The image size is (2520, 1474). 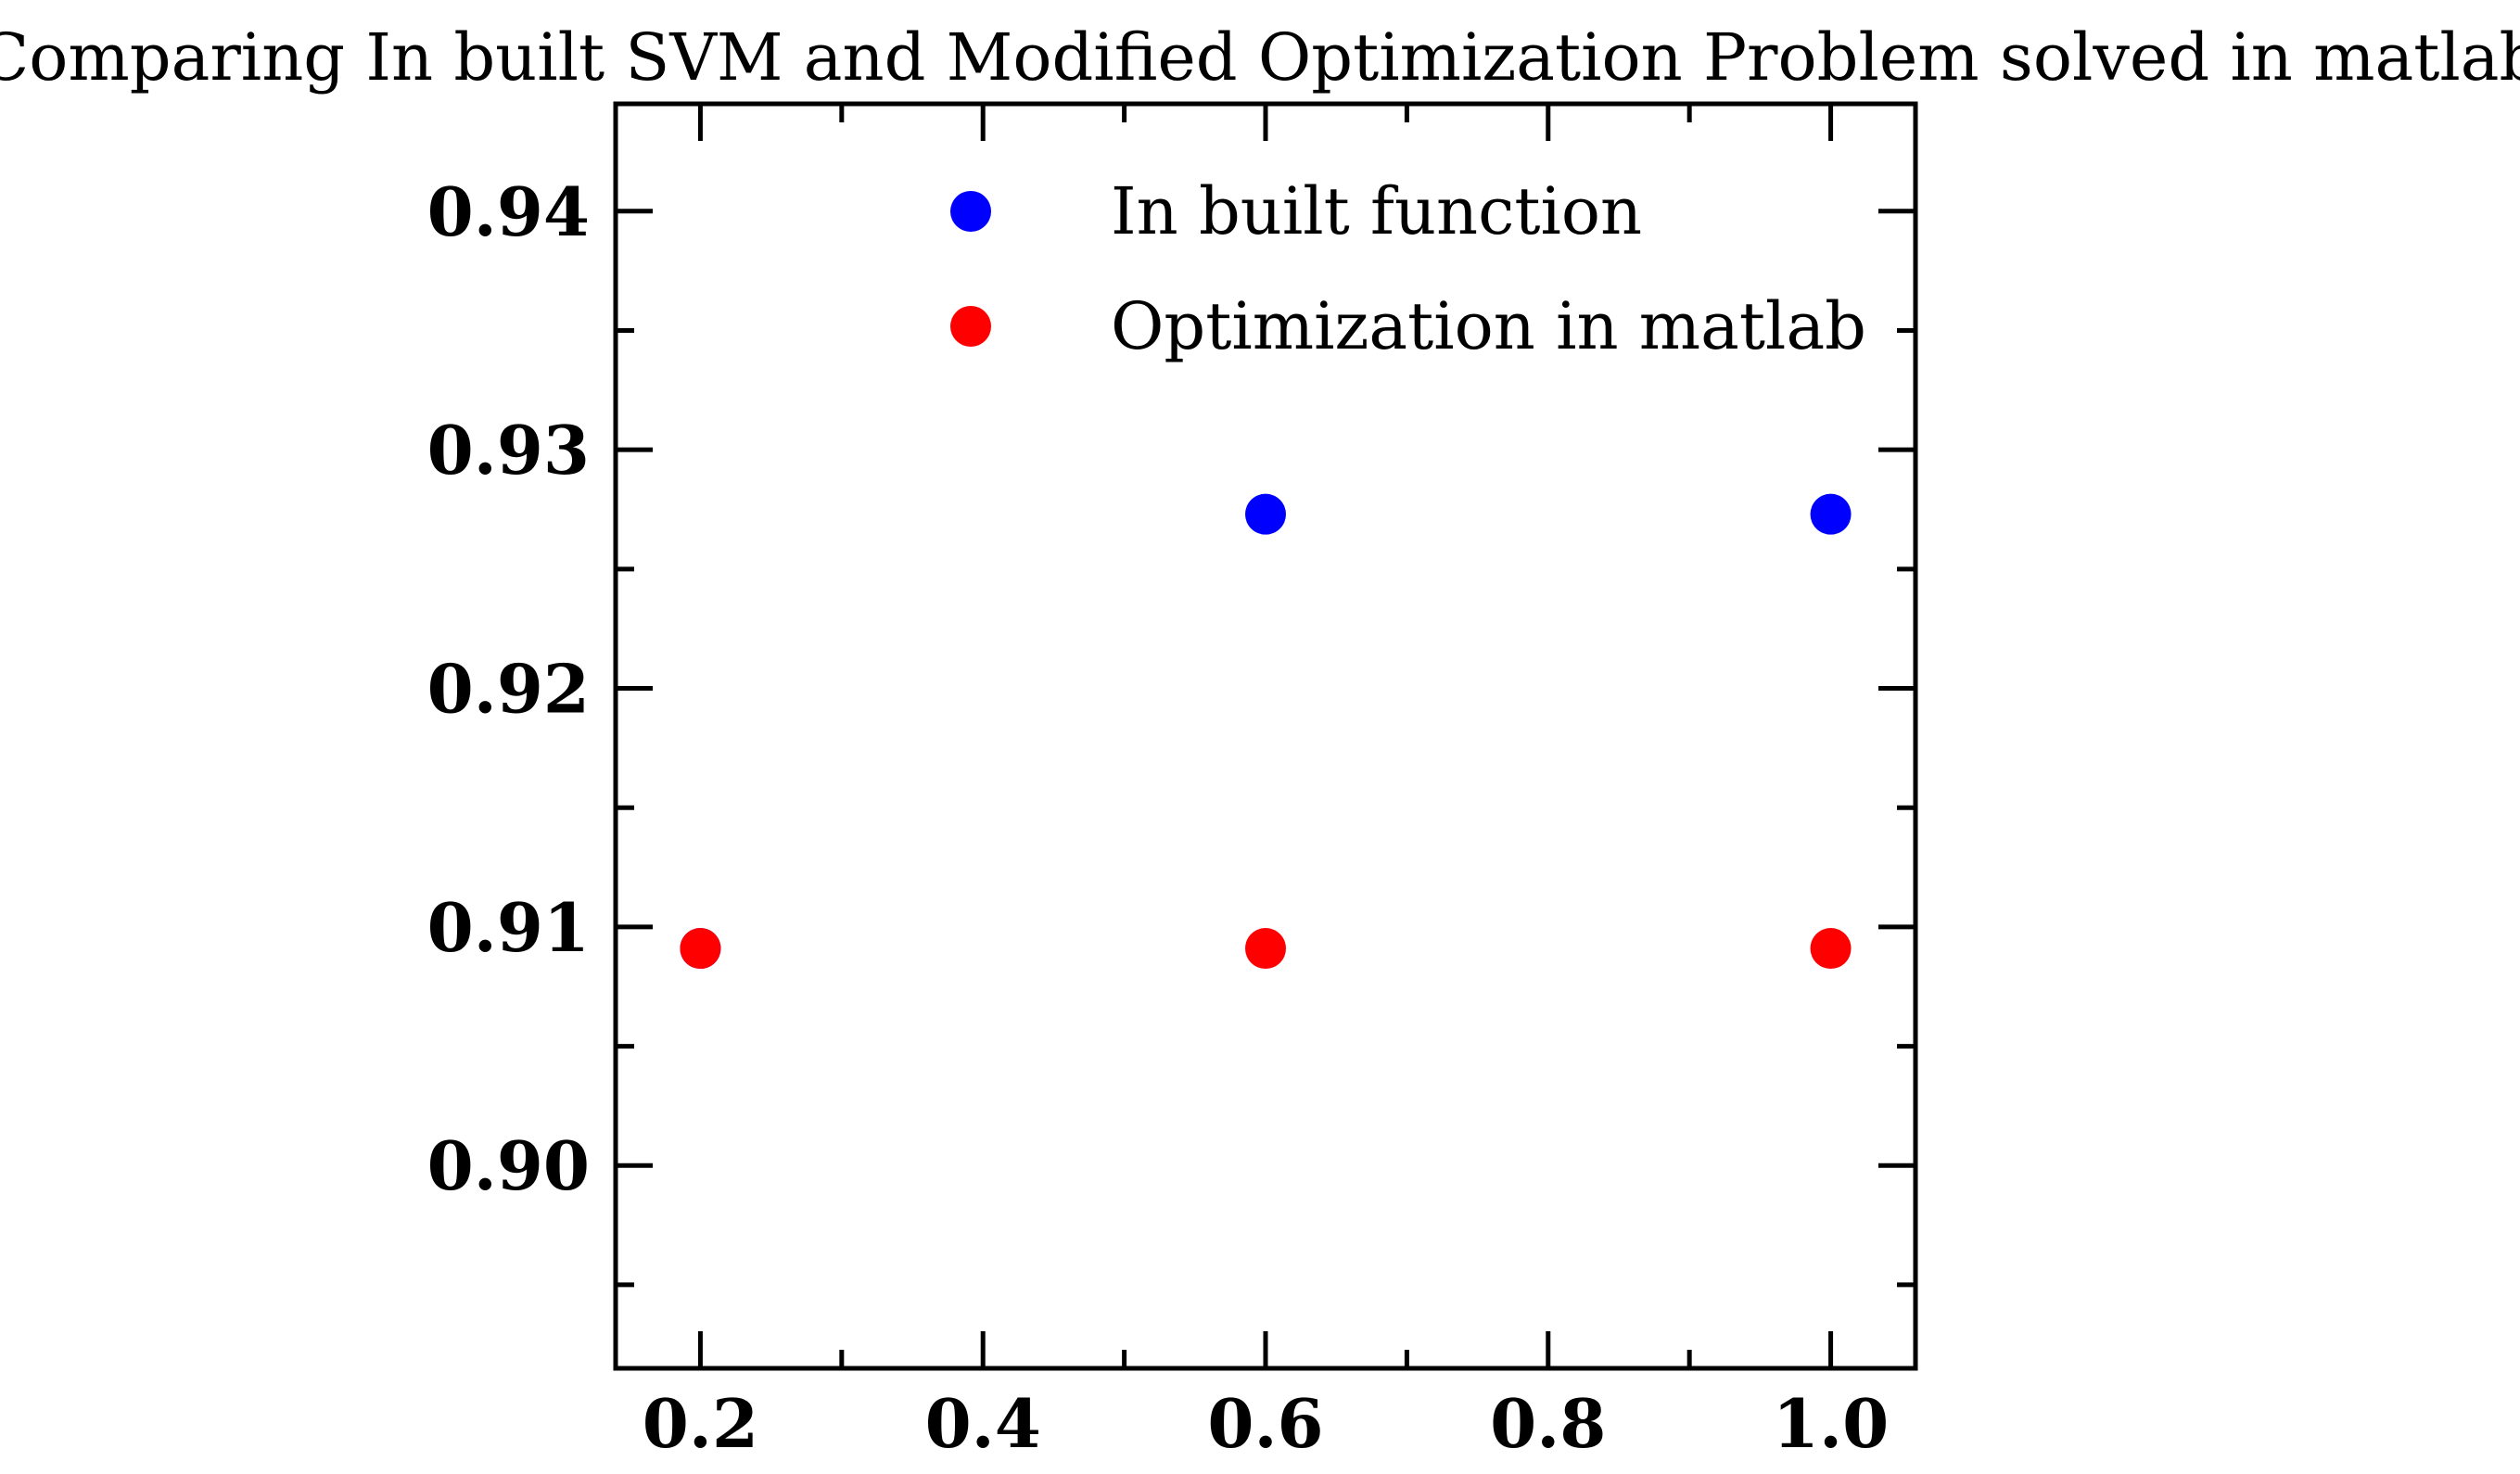 What do you see at coordinates (983, 1424) in the screenshot?
I see `x-tick-label: 0.4` at bounding box center [983, 1424].